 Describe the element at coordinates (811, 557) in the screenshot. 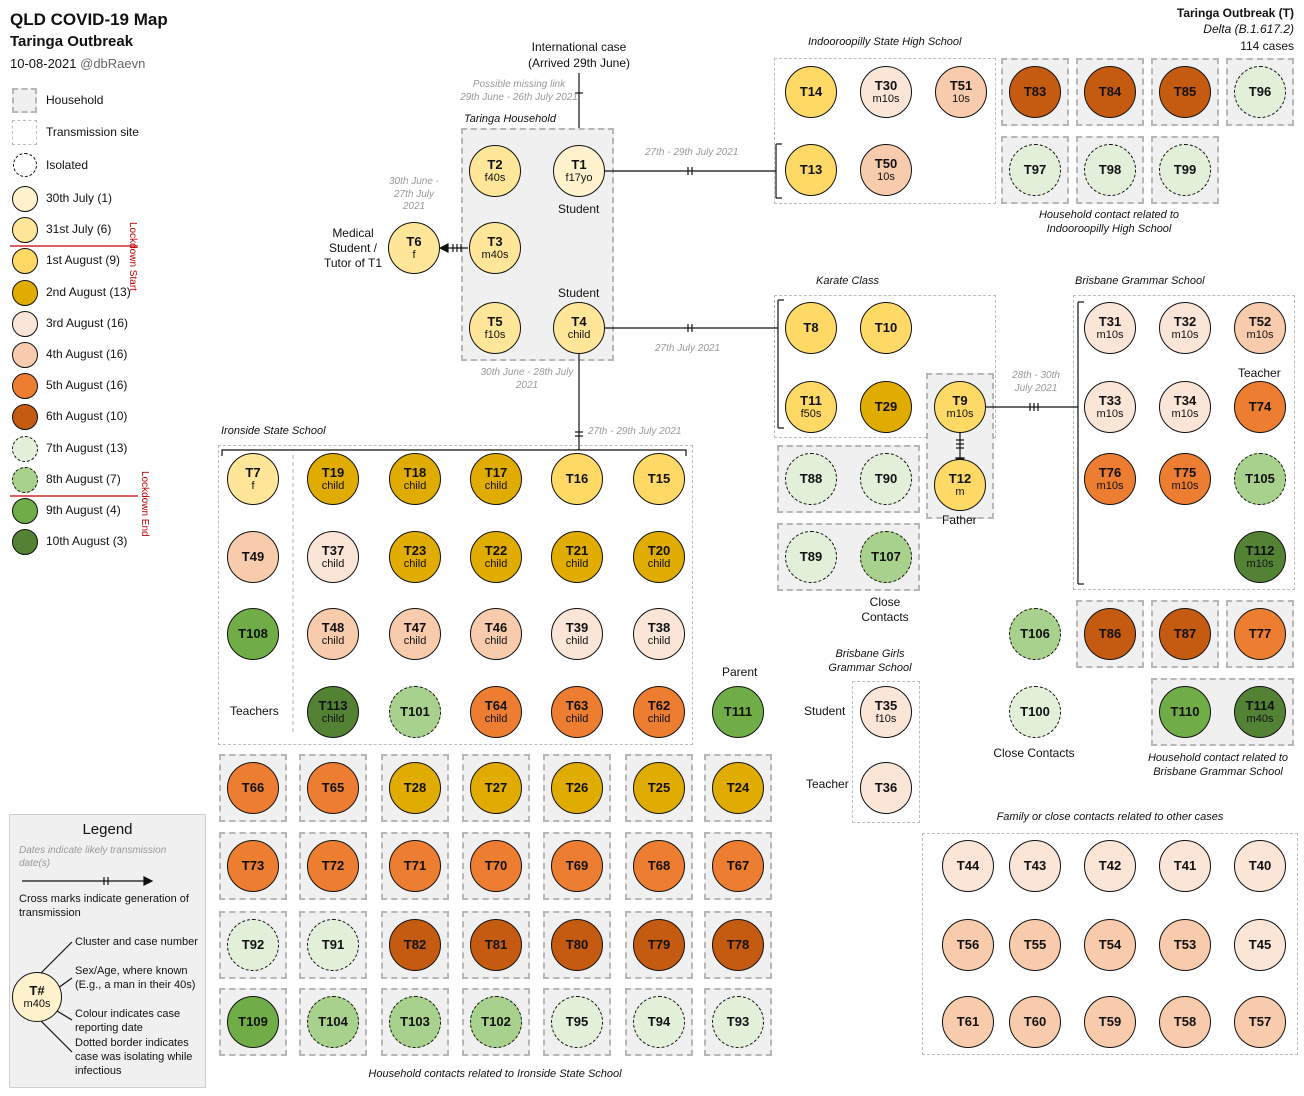

I see `case-node-t89: T89` at that location.